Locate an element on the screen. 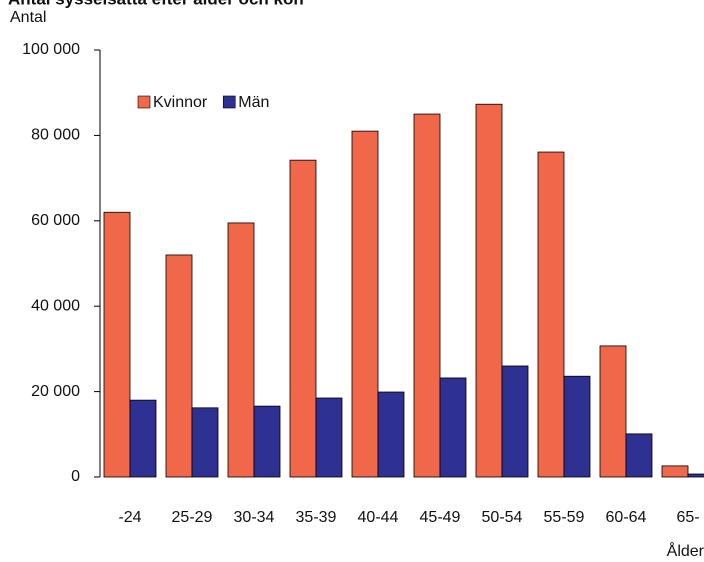 This screenshot has height=562, width=704. legend-label: Män is located at coordinates (253, 102).